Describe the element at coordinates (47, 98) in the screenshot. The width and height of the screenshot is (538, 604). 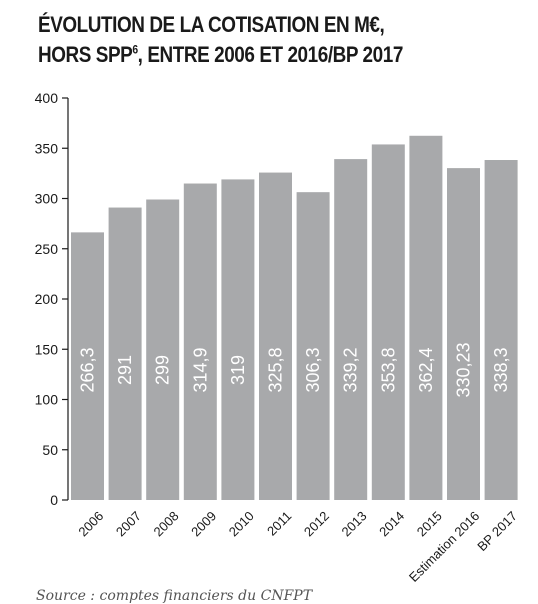
I see `y-tick-label: 400` at that location.